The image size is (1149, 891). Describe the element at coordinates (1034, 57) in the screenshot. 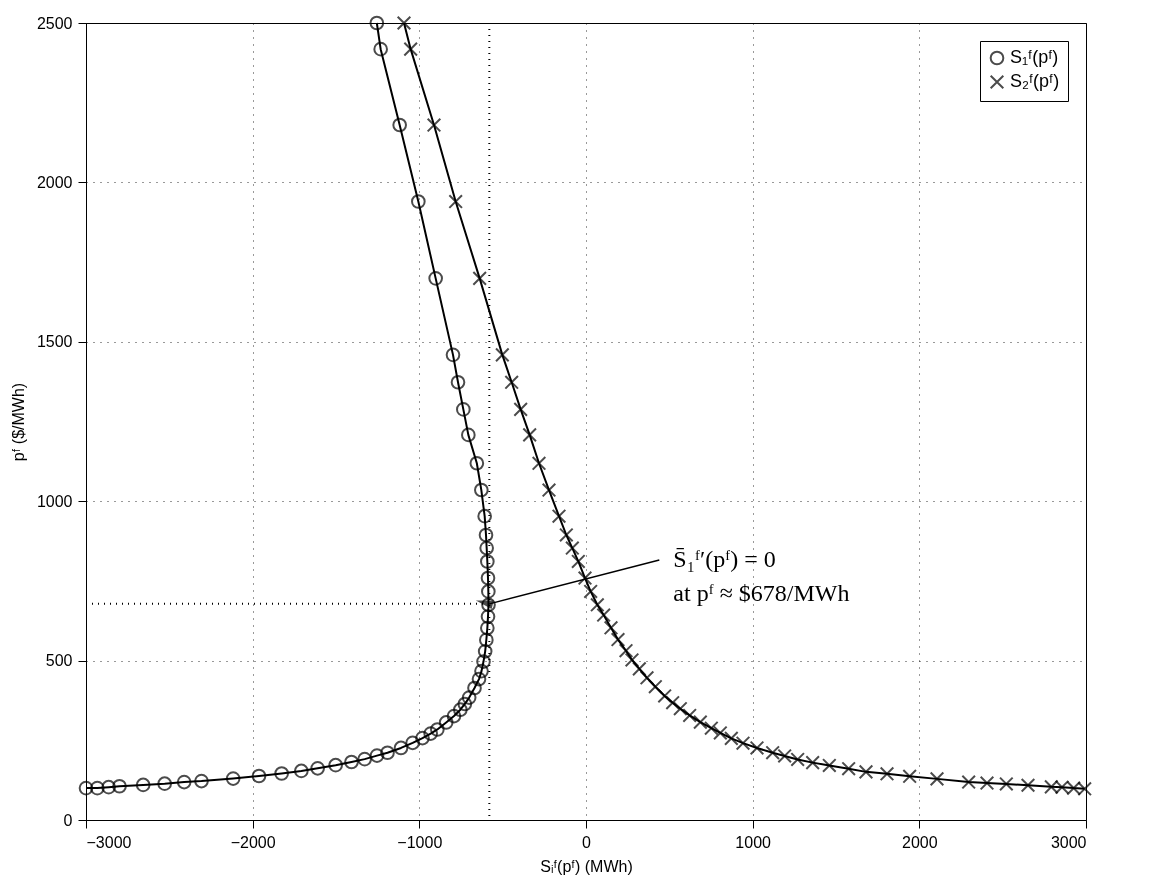

I see `legend-label: S₁ᶠ(pᶠ)` at that location.